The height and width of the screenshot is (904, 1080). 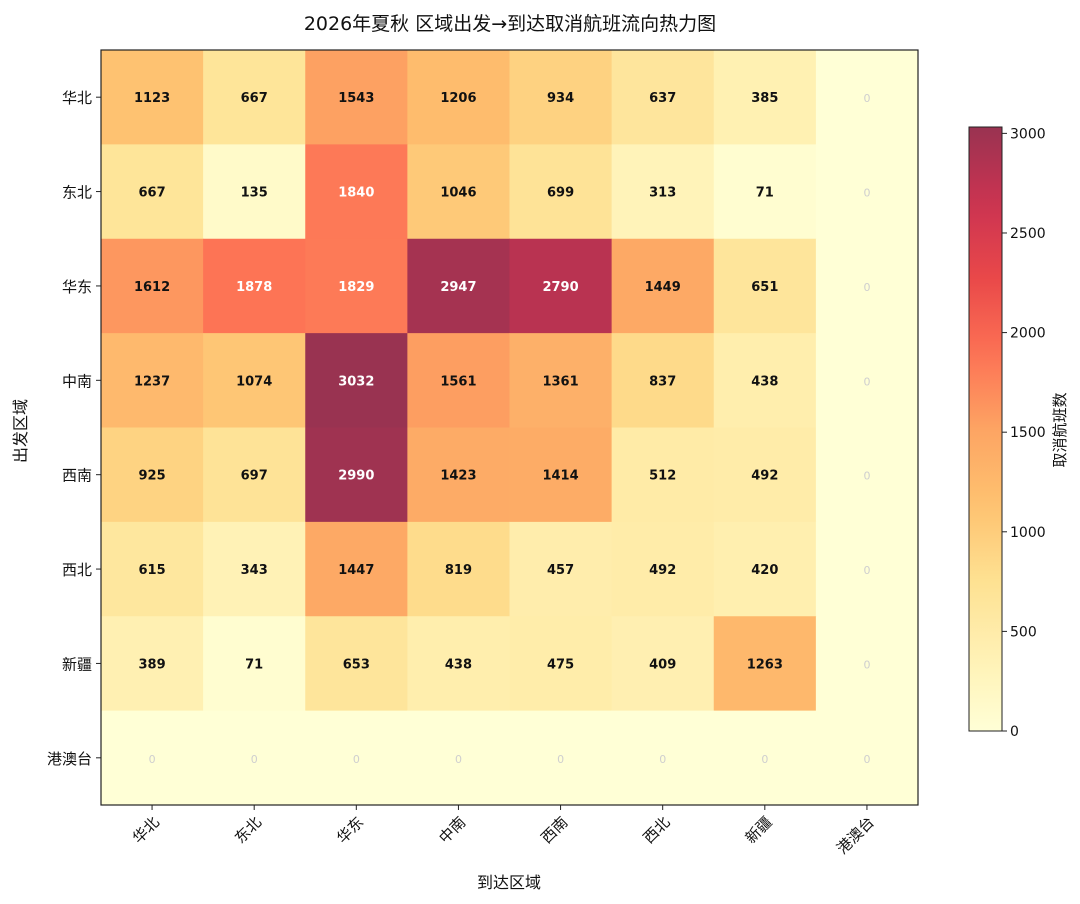 What do you see at coordinates (503, 831) in the screenshot?
I see `x-axis-ticks: 华北 东北 华东 中南 西南 西北 新疆 港澳台` at bounding box center [503, 831].